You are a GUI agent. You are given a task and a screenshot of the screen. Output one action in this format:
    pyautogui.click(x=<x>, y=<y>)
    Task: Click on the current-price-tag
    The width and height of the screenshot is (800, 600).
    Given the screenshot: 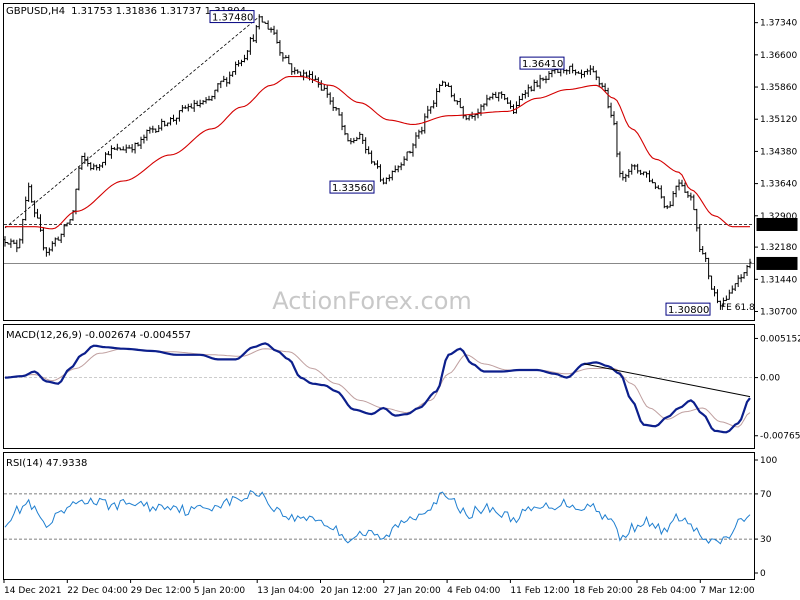 What is the action you would take?
    pyautogui.click(x=777, y=263)
    